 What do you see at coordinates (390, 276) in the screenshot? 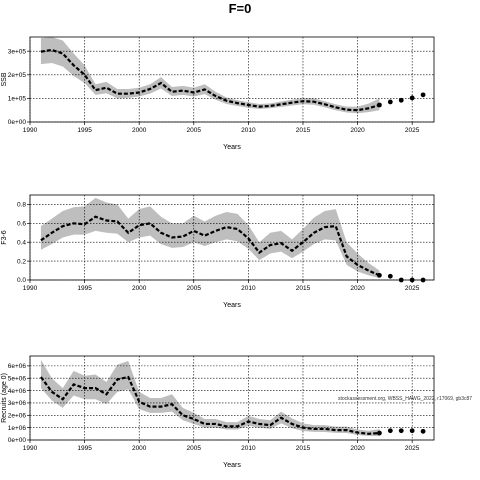
I see `fbar-forecast-point` at bounding box center [390, 276].